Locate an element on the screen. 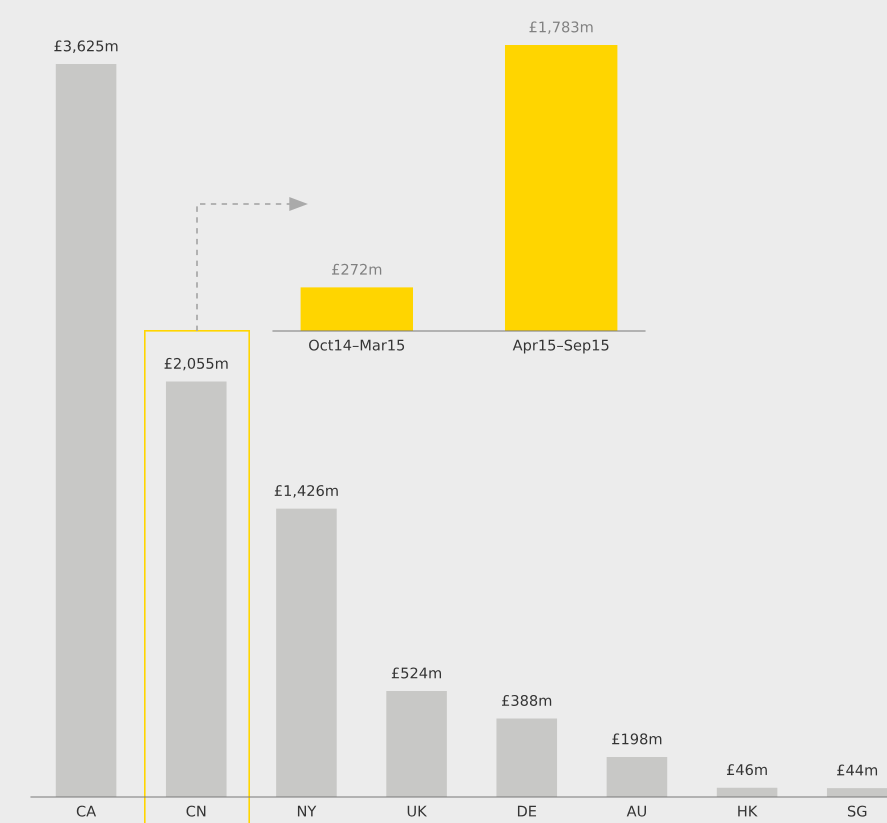 This screenshot has height=823, width=887. x-tick-label: HK is located at coordinates (748, 811).